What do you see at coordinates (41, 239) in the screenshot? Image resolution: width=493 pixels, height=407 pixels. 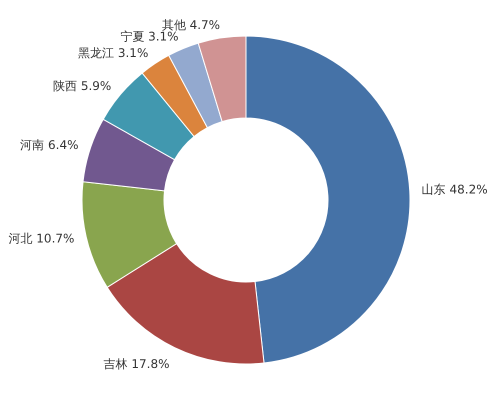 I see `slice-label: 河北 10.7%` at bounding box center [41, 239].